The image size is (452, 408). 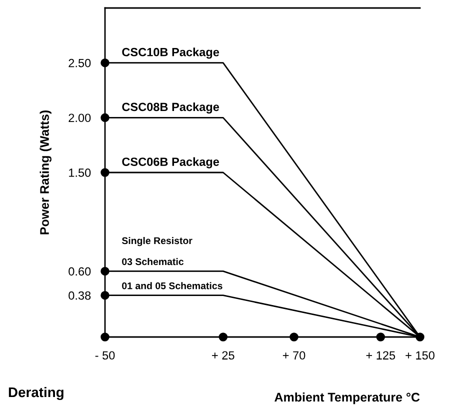 What do you see at coordinates (171, 53) in the screenshot?
I see `series-label: CSC10B Package` at bounding box center [171, 53].